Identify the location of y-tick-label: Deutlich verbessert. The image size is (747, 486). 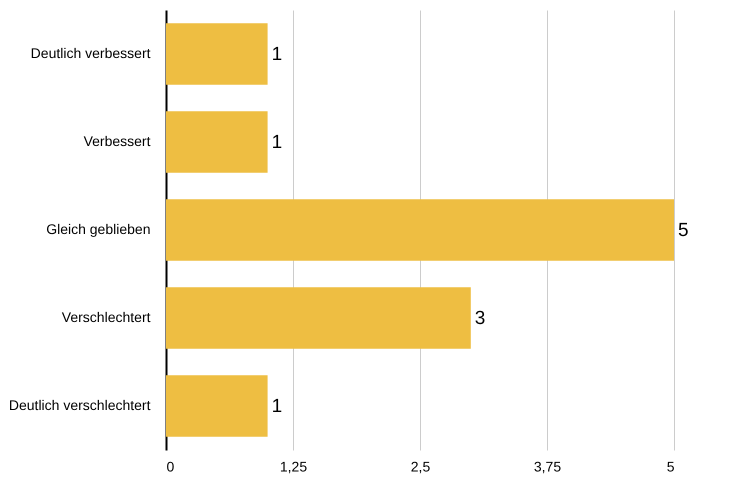
(90, 53).